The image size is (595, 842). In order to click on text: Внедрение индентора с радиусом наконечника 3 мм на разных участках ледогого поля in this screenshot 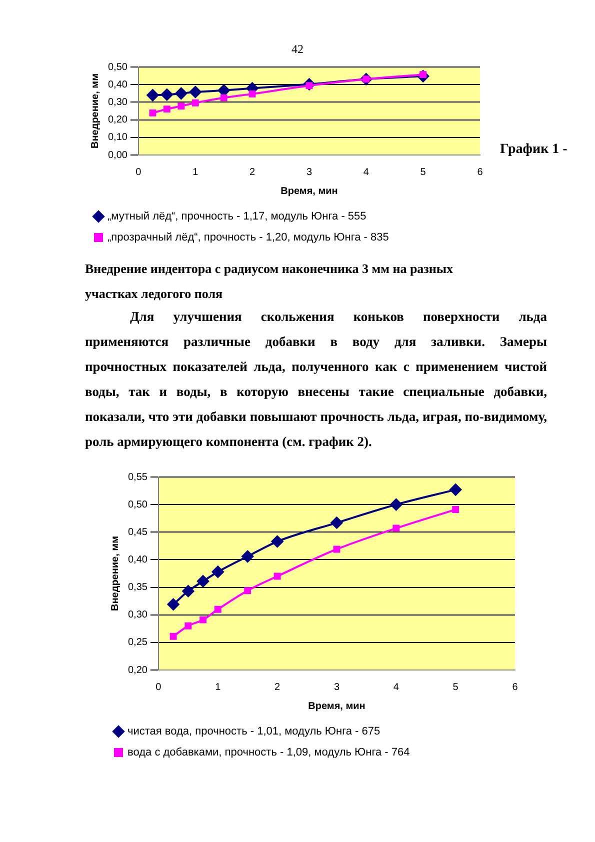, I will do `click(269, 281)`.